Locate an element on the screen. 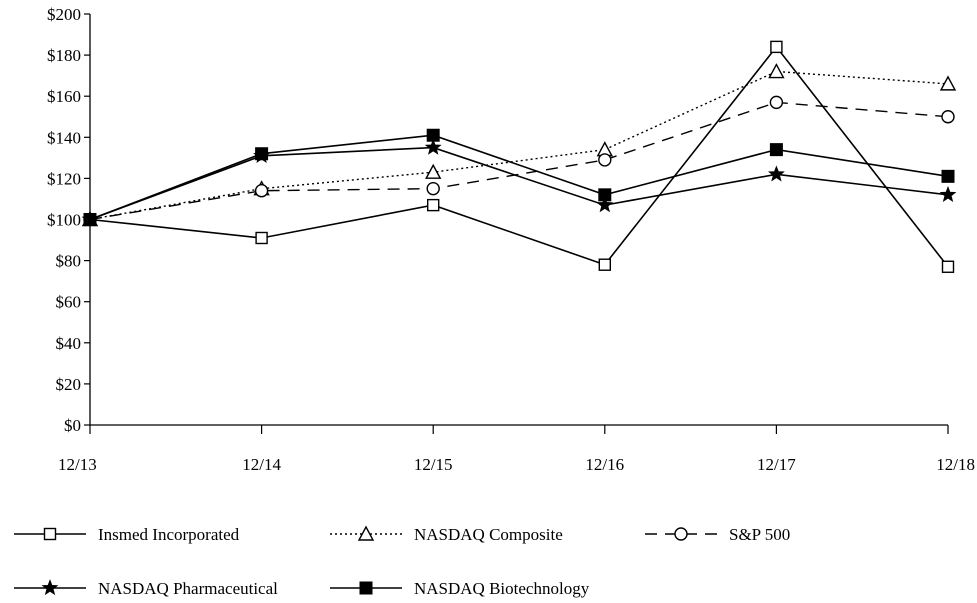  x-tick-label: 12/17 is located at coordinates (776, 464).